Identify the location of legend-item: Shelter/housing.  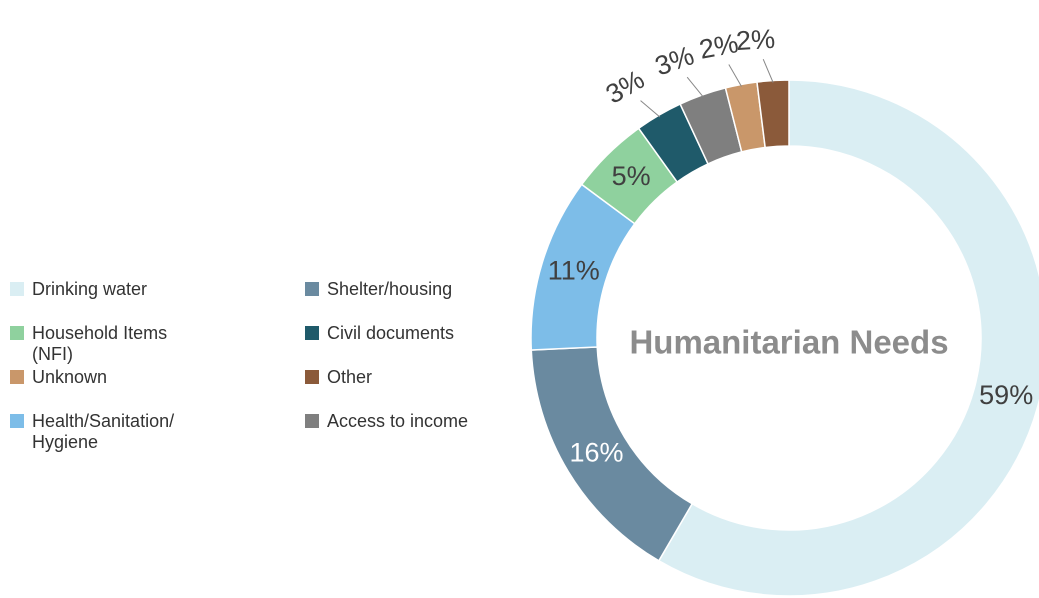
(405, 289).